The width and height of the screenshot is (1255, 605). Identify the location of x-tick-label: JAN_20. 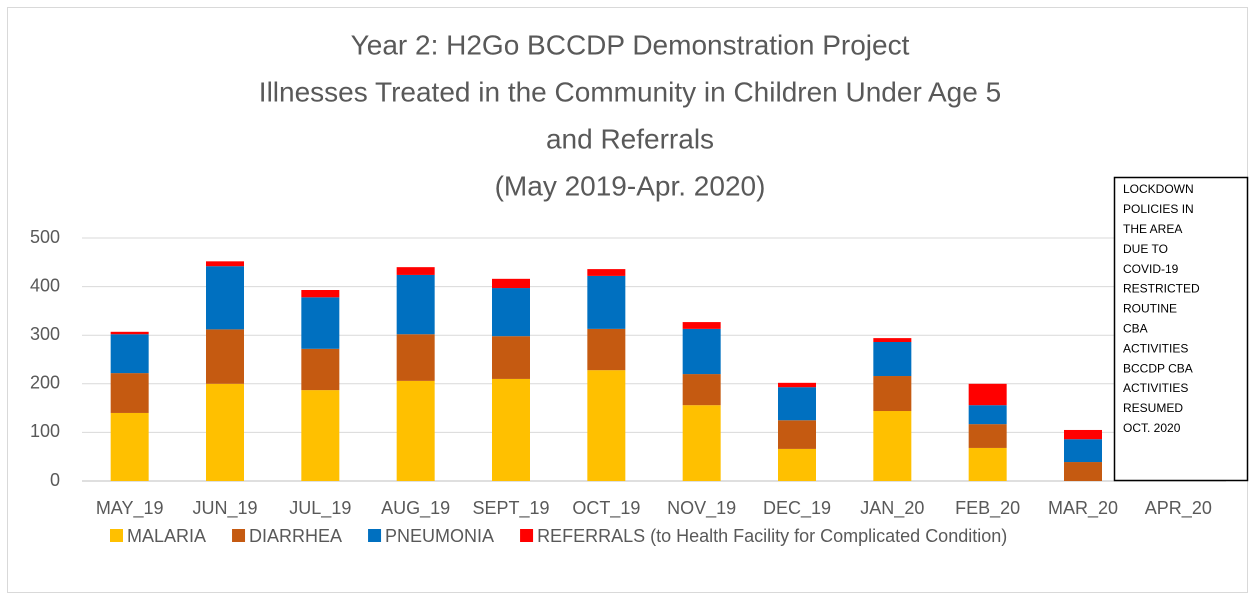
(892, 508).